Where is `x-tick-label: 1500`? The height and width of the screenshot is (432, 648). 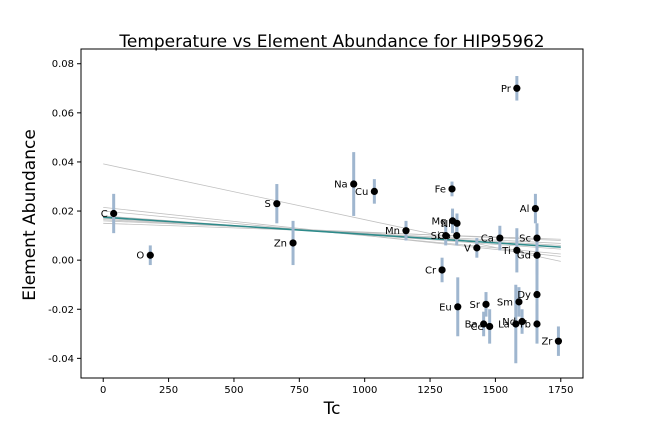 x-tick-label: 1500 is located at coordinates (495, 390).